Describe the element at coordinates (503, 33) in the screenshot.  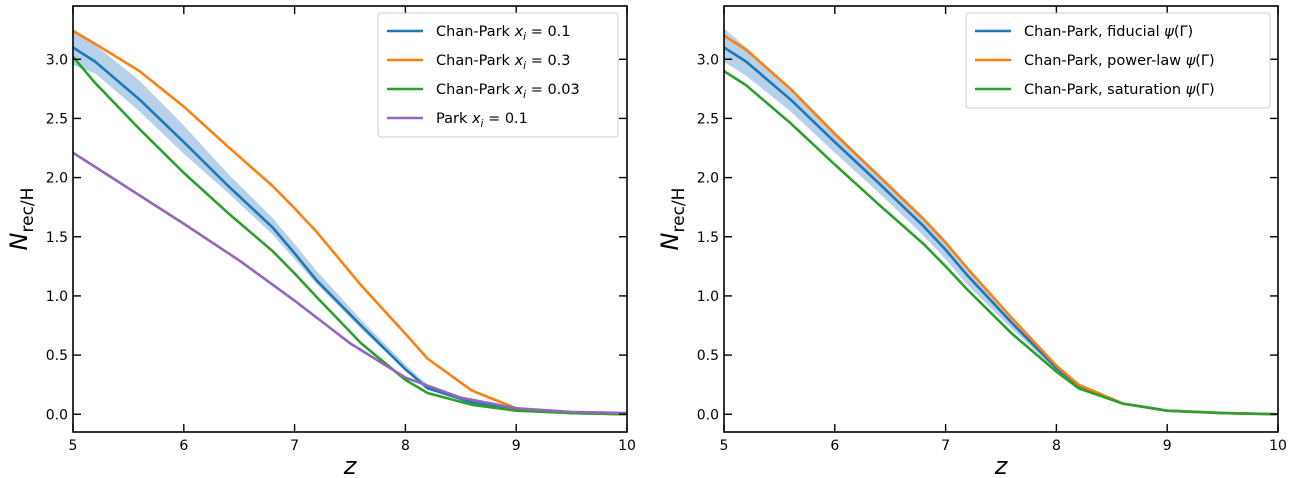
I see `legend-label-1: Chan-Park xi = 0.1` at that location.